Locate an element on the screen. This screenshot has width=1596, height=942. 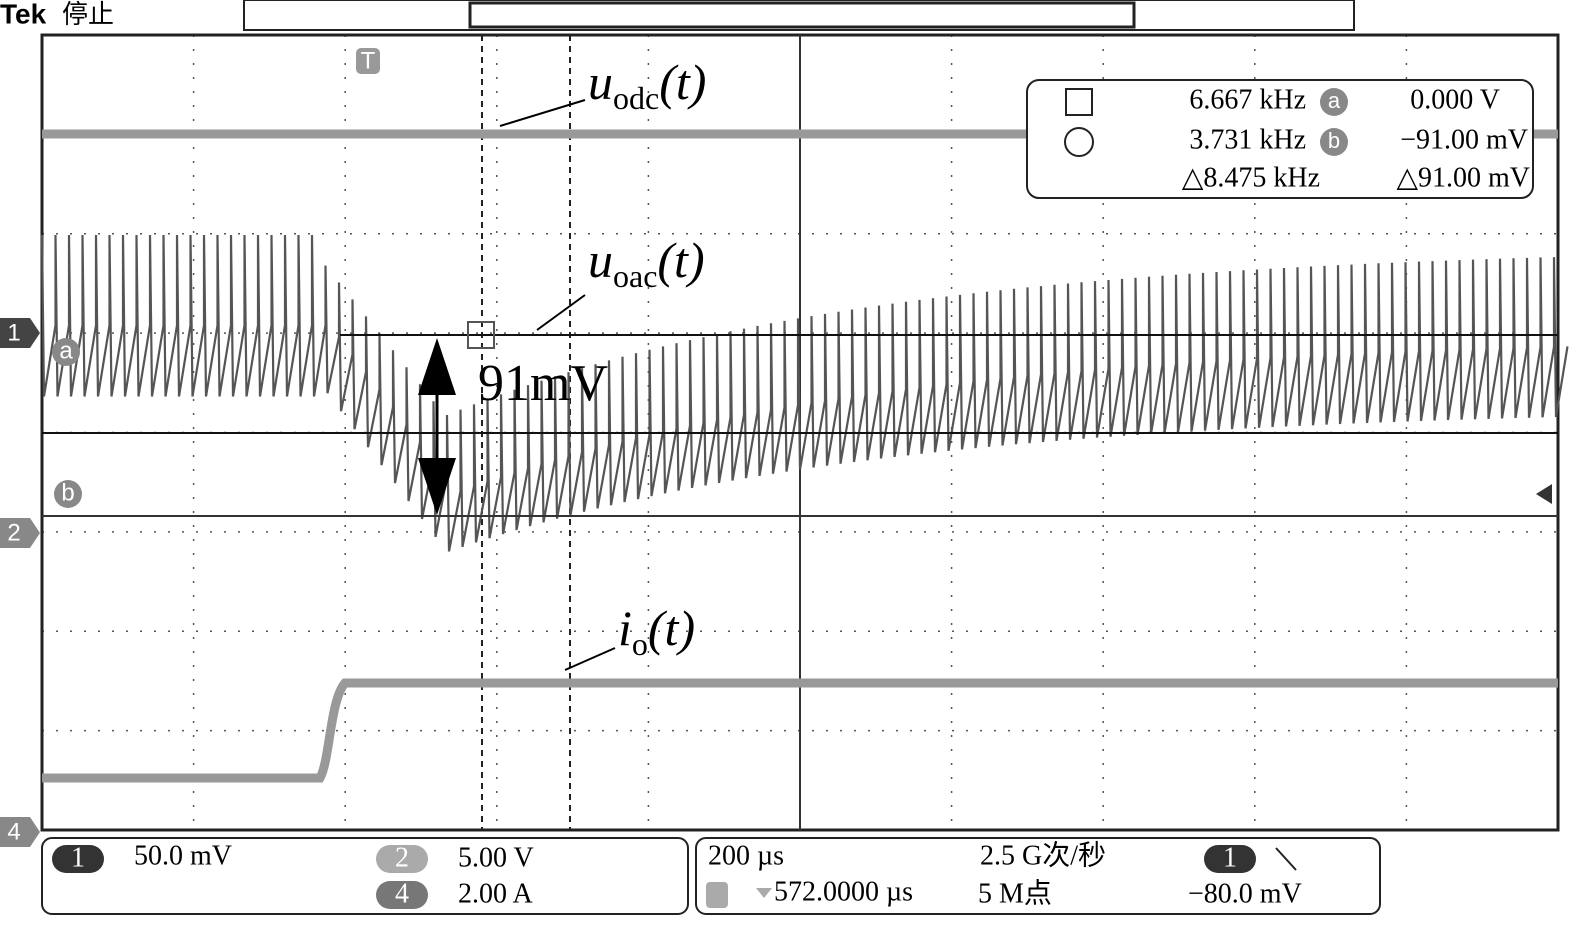
tag-a: a is located at coordinates (1334, 100).